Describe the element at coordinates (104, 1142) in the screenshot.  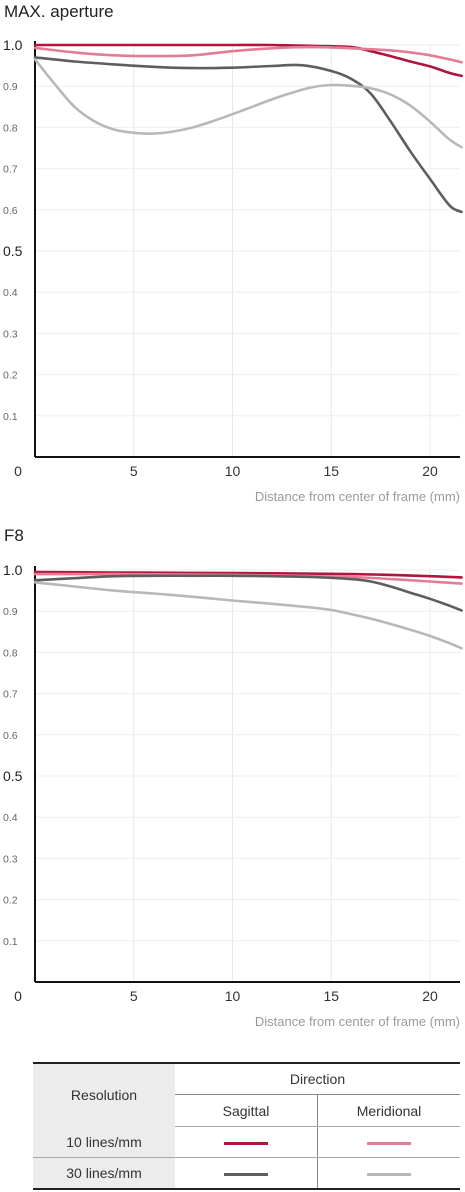
I see `legend-row-label: 10 lines/mm` at that location.